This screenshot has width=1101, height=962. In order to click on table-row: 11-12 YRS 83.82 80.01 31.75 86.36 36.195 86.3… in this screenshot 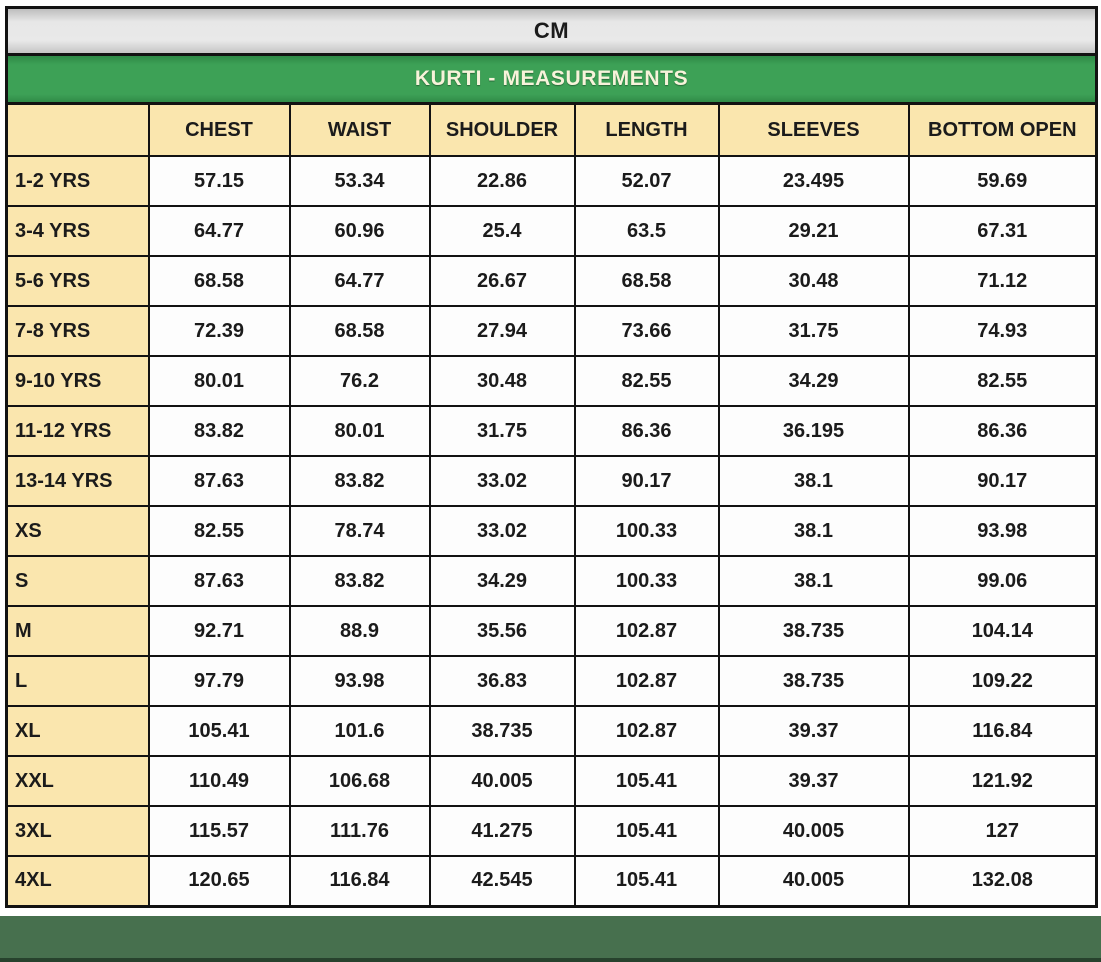, I will do `click(551, 431)`.